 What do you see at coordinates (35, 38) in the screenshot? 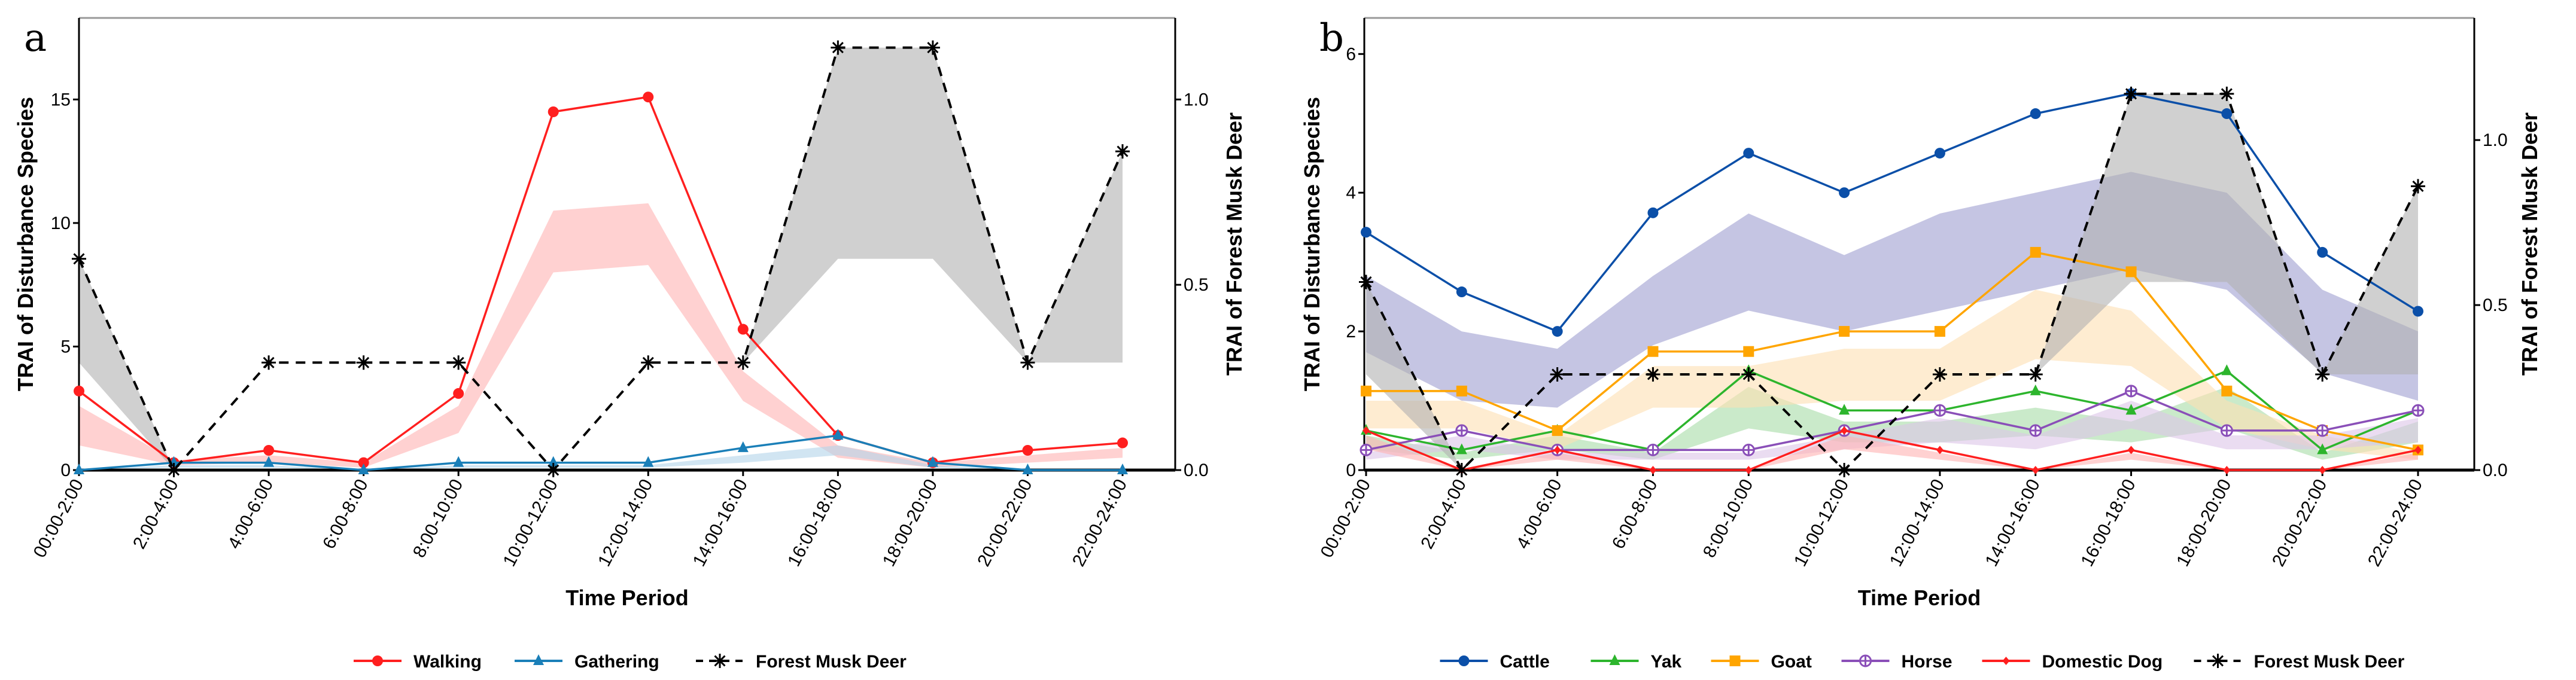
I see `panel-label: a` at bounding box center [35, 38].